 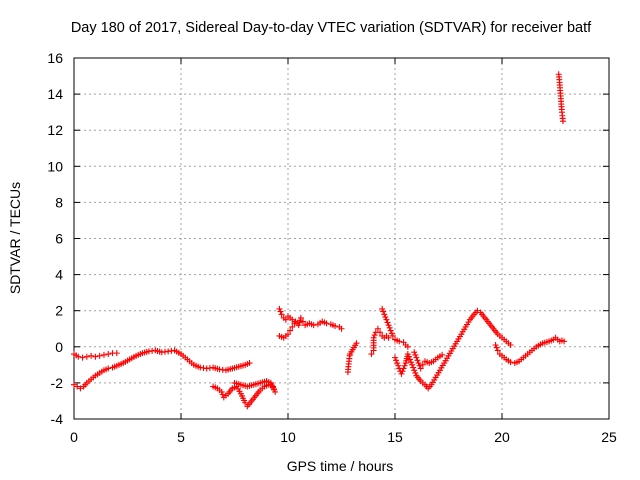 What do you see at coordinates (74, 437) in the screenshot?
I see `x-tick-label: 0` at bounding box center [74, 437].